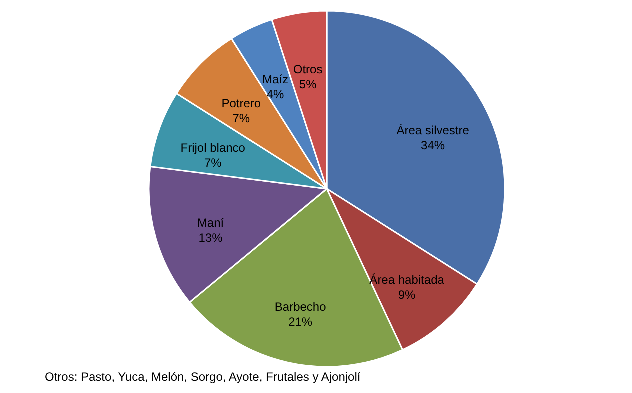 Image resolution: width=632 pixels, height=393 pixels. What do you see at coordinates (407, 295) in the screenshot?
I see `data-label: 9%` at bounding box center [407, 295].